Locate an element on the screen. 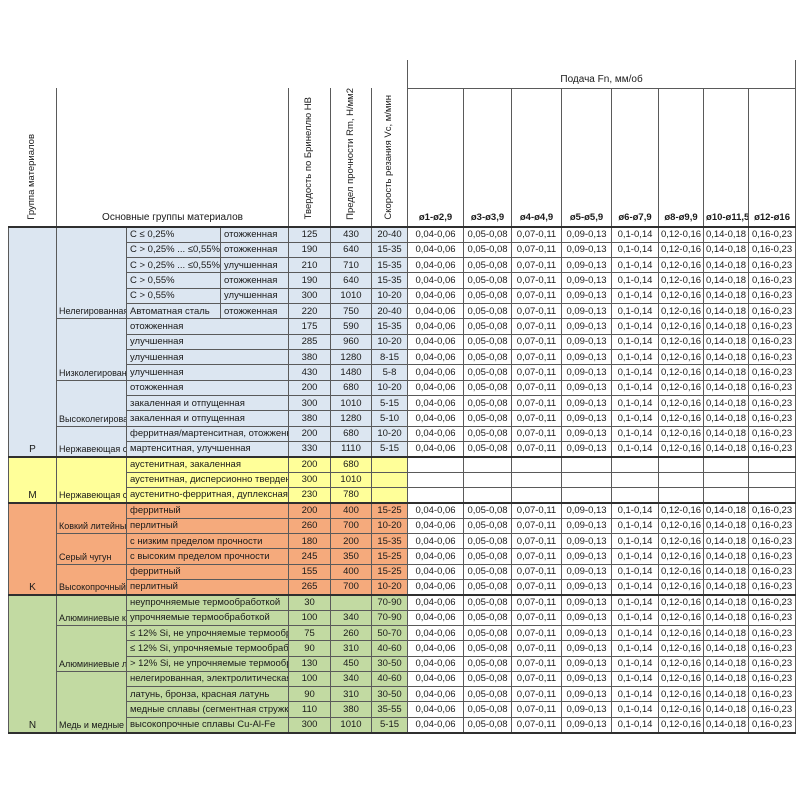  group-letter-cell: M is located at coordinates (32, 479).